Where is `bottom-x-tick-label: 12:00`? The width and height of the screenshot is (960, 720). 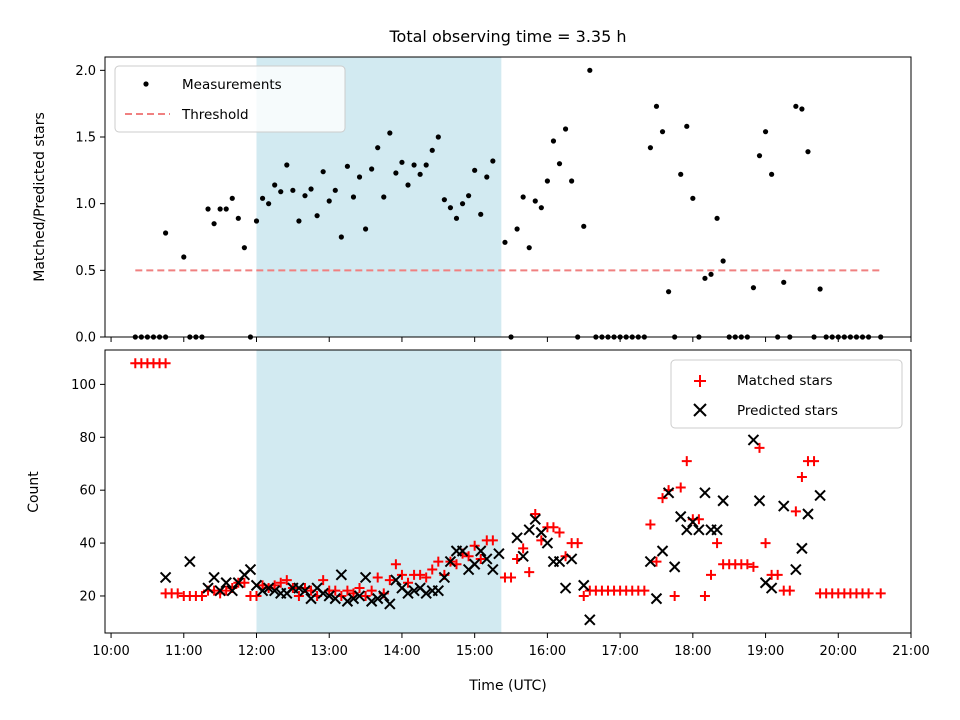
bottom-x-tick-label: 12:00 is located at coordinates (256, 651).